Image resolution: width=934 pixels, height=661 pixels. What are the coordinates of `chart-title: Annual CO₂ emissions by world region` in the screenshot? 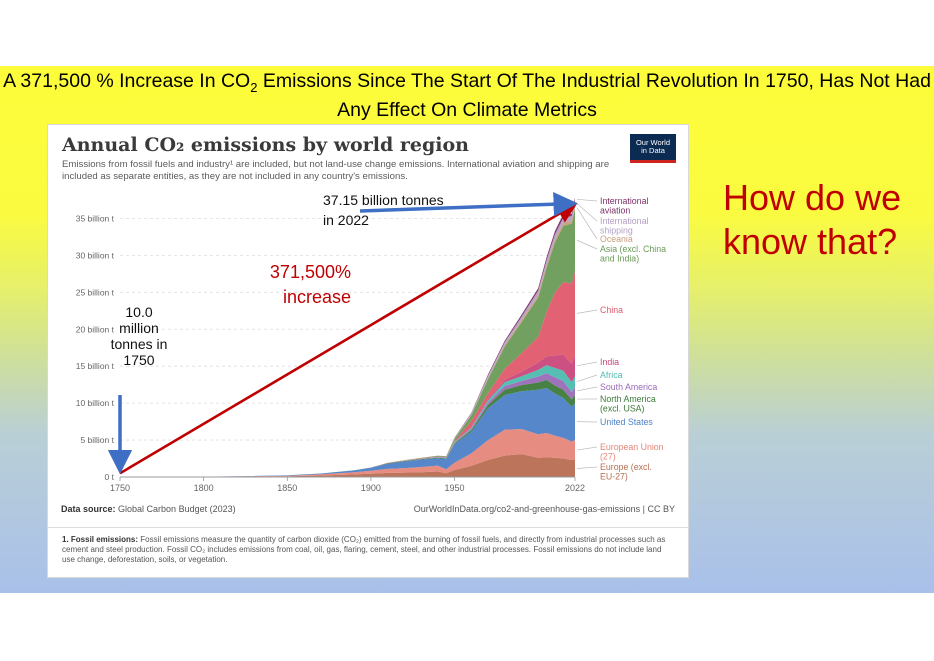 It's located at (265, 145).